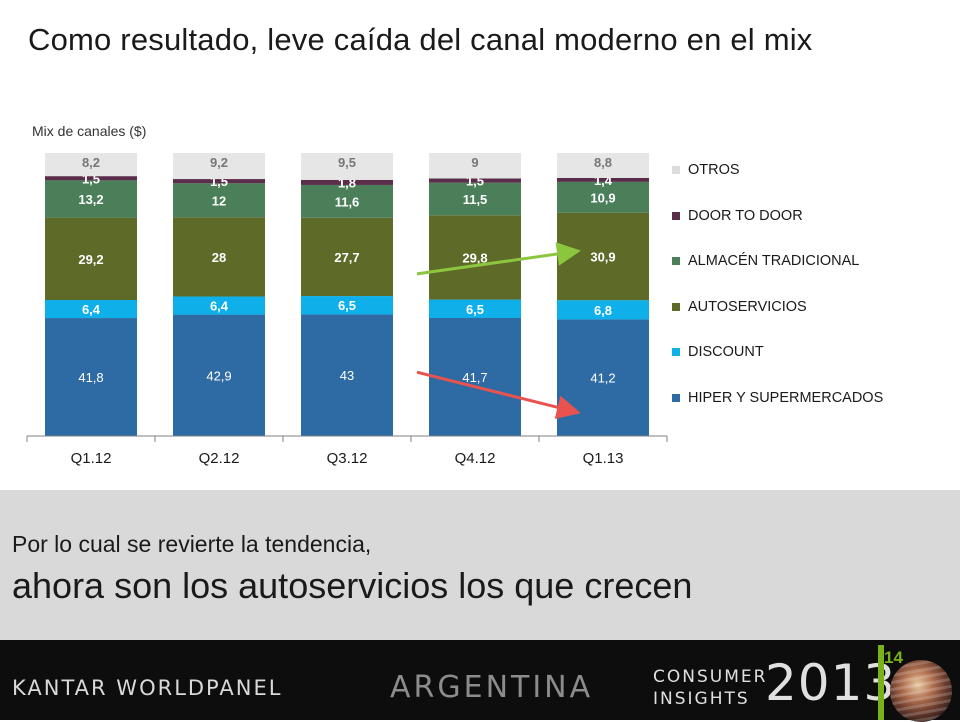  Describe the element at coordinates (498, 394) in the screenshot. I see `trend-down-arrow` at that location.